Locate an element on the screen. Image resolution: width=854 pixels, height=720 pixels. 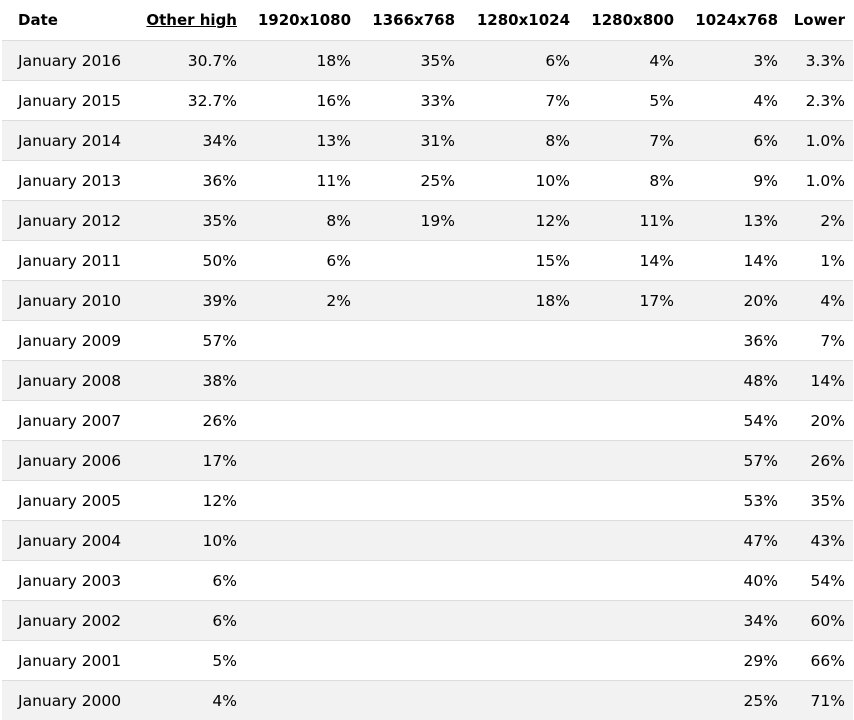
cell-date: January 2013 is located at coordinates (70, 181).